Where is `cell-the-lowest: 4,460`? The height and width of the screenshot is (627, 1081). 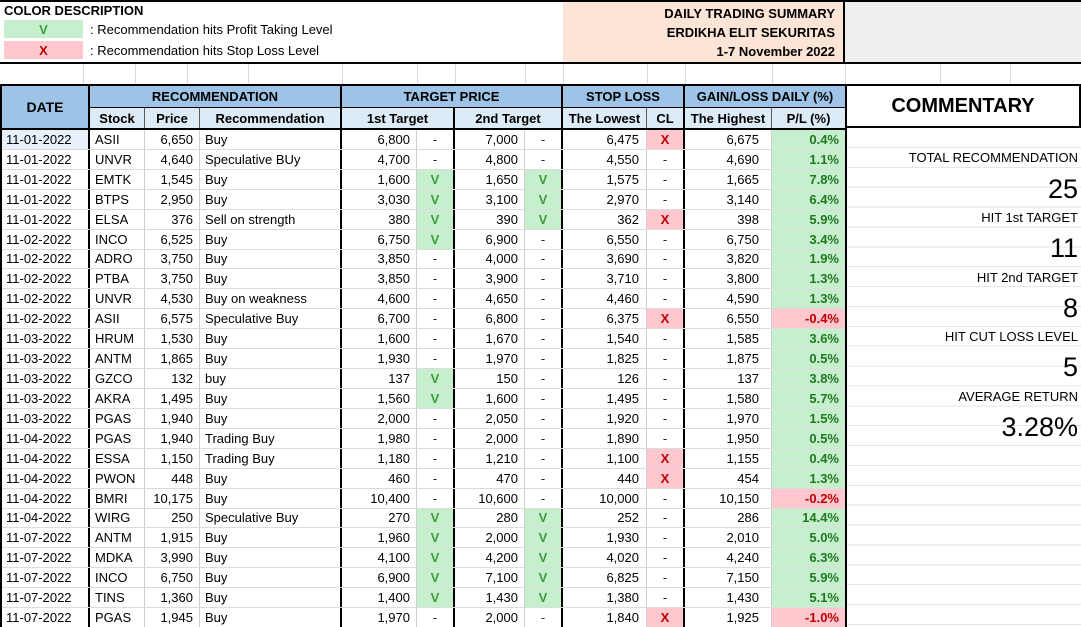
cell-the-lowest: 4,460 is located at coordinates (605, 299).